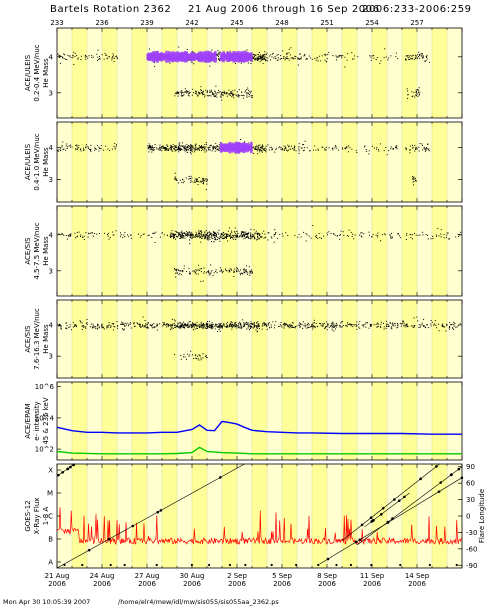 Image resolution: width=498 pixels, height=610 pixels. I want to click on y-tick-label: 4, so click(51, 148).